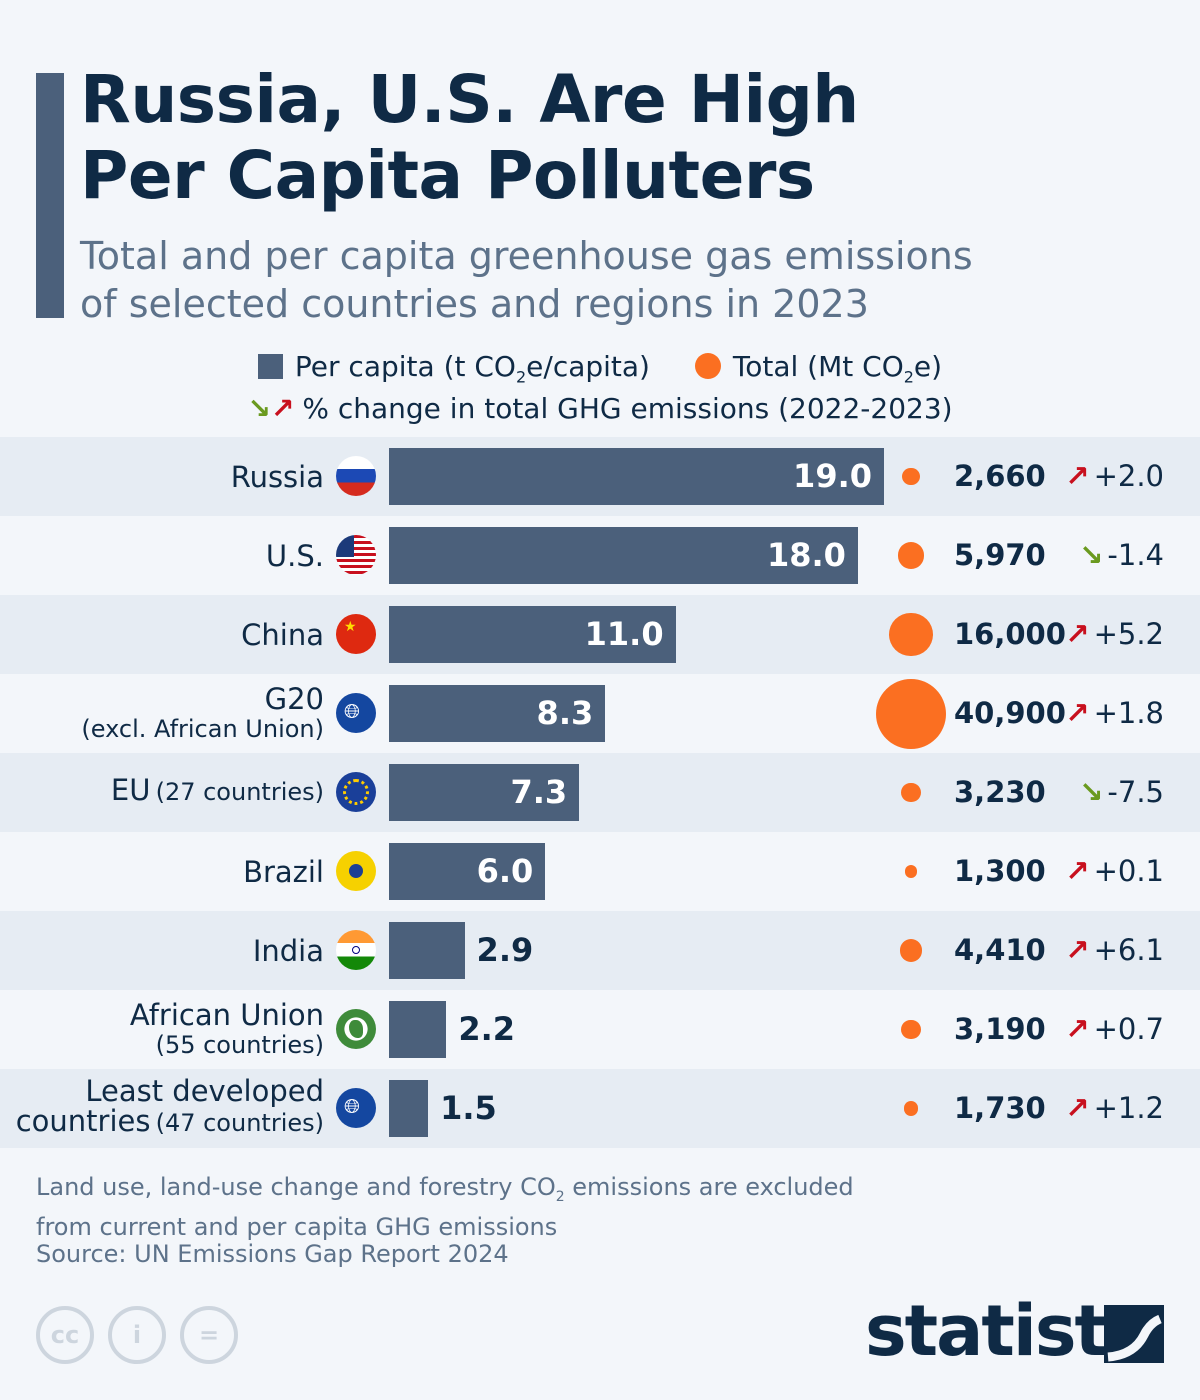  I want to click on statista-logo-mark, so click(1134, 1334).